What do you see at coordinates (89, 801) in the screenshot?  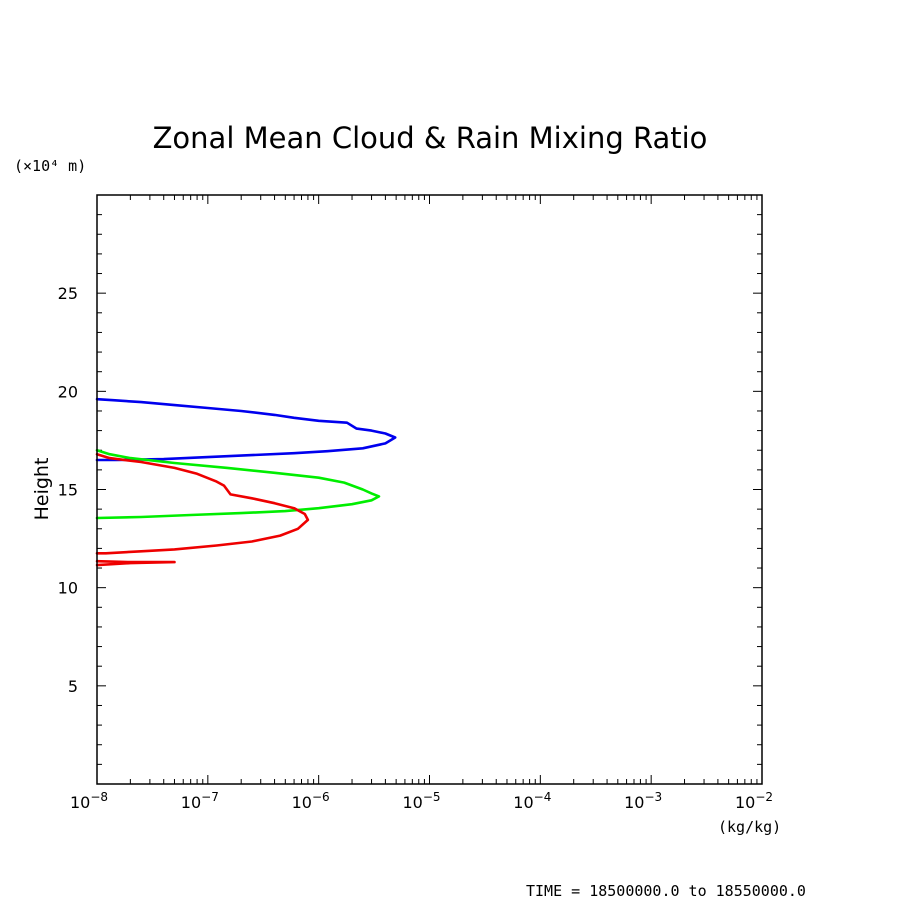 I see `x-tick-label: 10⁻⁸` at bounding box center [89, 801].